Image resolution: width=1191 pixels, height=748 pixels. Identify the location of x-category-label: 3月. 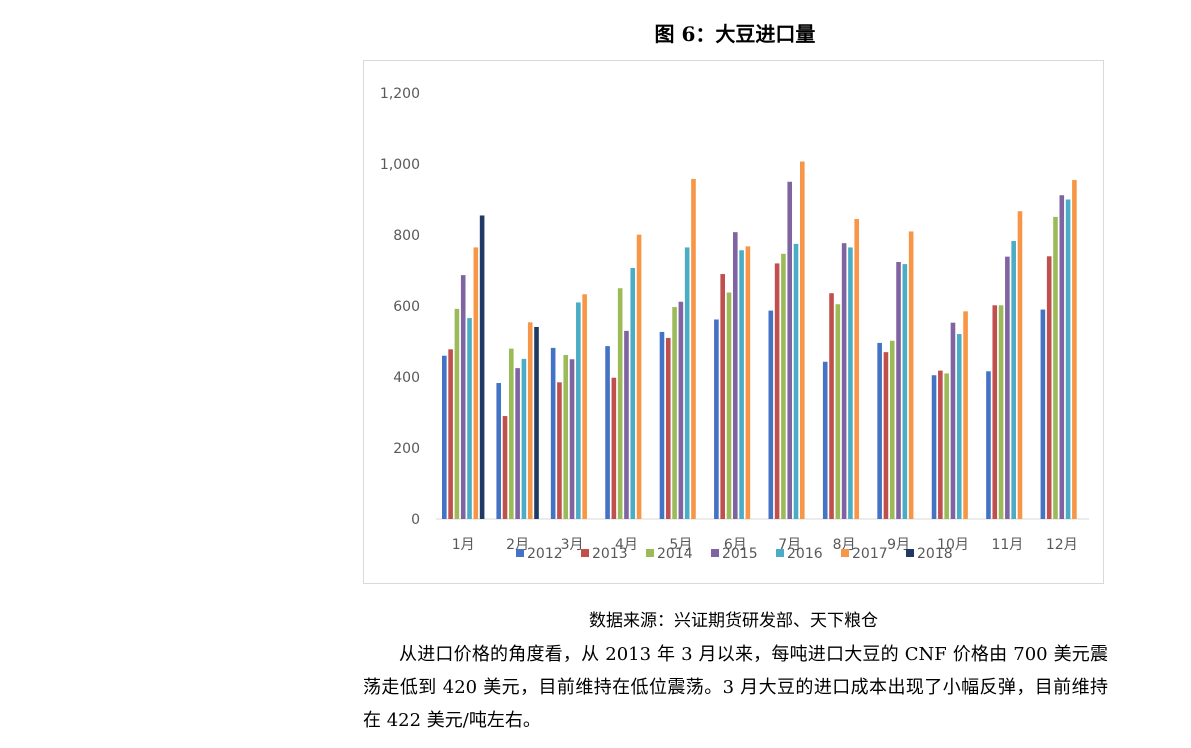
(572, 545).